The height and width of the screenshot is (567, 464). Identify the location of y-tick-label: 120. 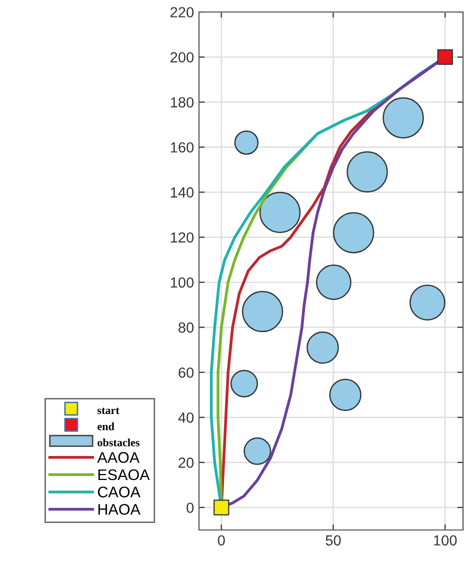
(182, 237).